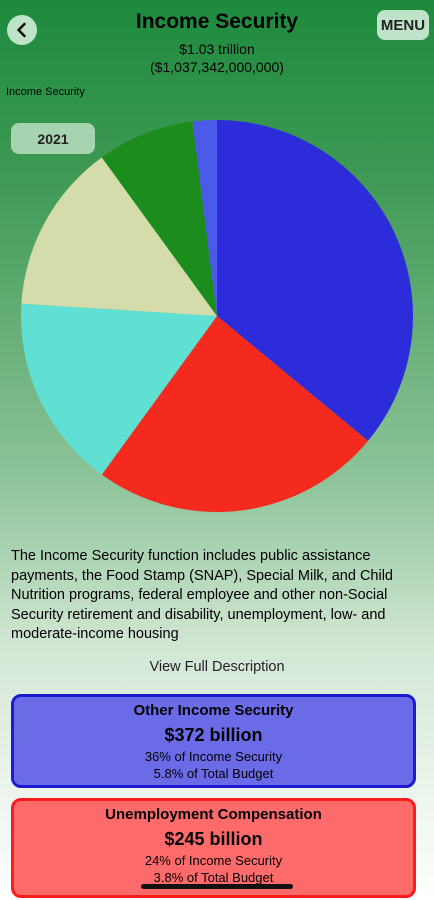 This screenshot has height=900, width=434. I want to click on back-button, so click(22, 30).